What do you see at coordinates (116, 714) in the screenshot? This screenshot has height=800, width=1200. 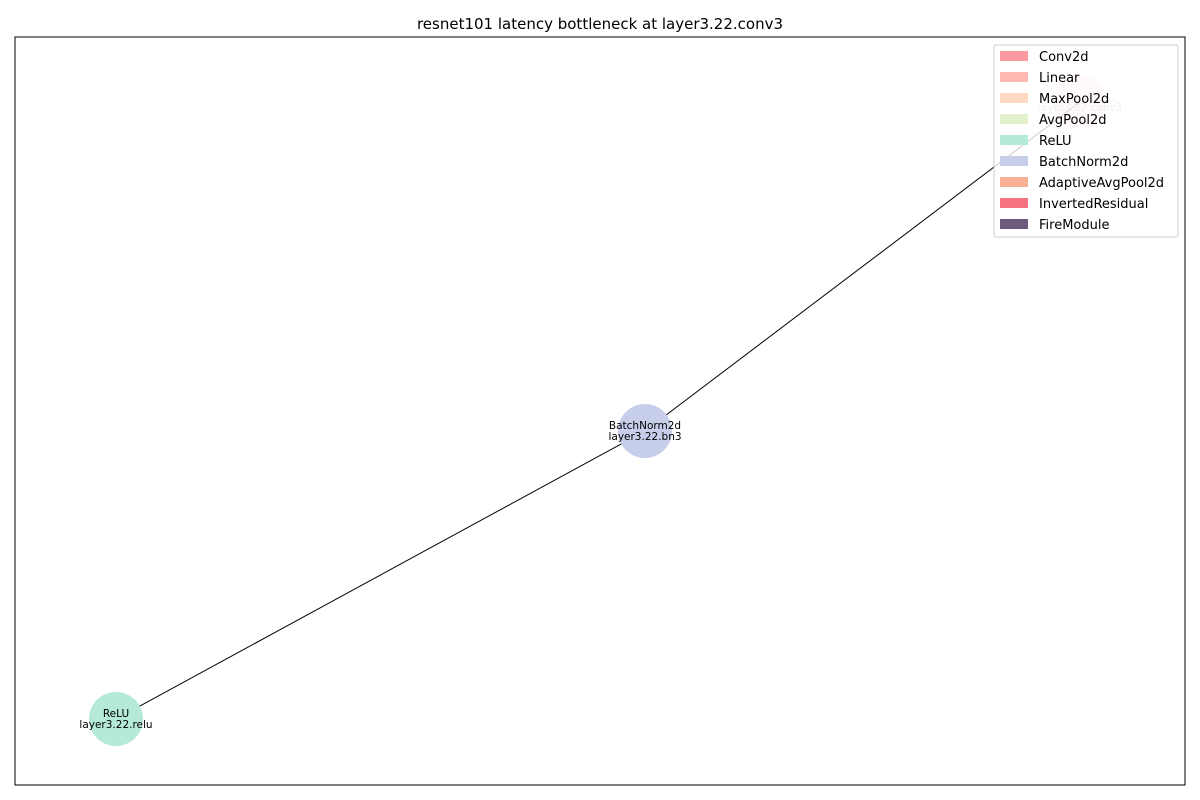 I see `node-type-label: ReLU` at bounding box center [116, 714].